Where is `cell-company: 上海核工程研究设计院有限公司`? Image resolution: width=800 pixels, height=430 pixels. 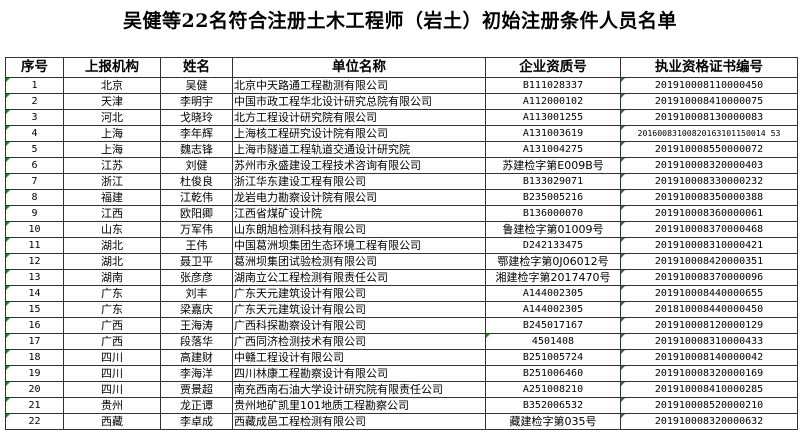
cell-company: 上海核工程研究设计院有限公司 is located at coordinates (359, 133).